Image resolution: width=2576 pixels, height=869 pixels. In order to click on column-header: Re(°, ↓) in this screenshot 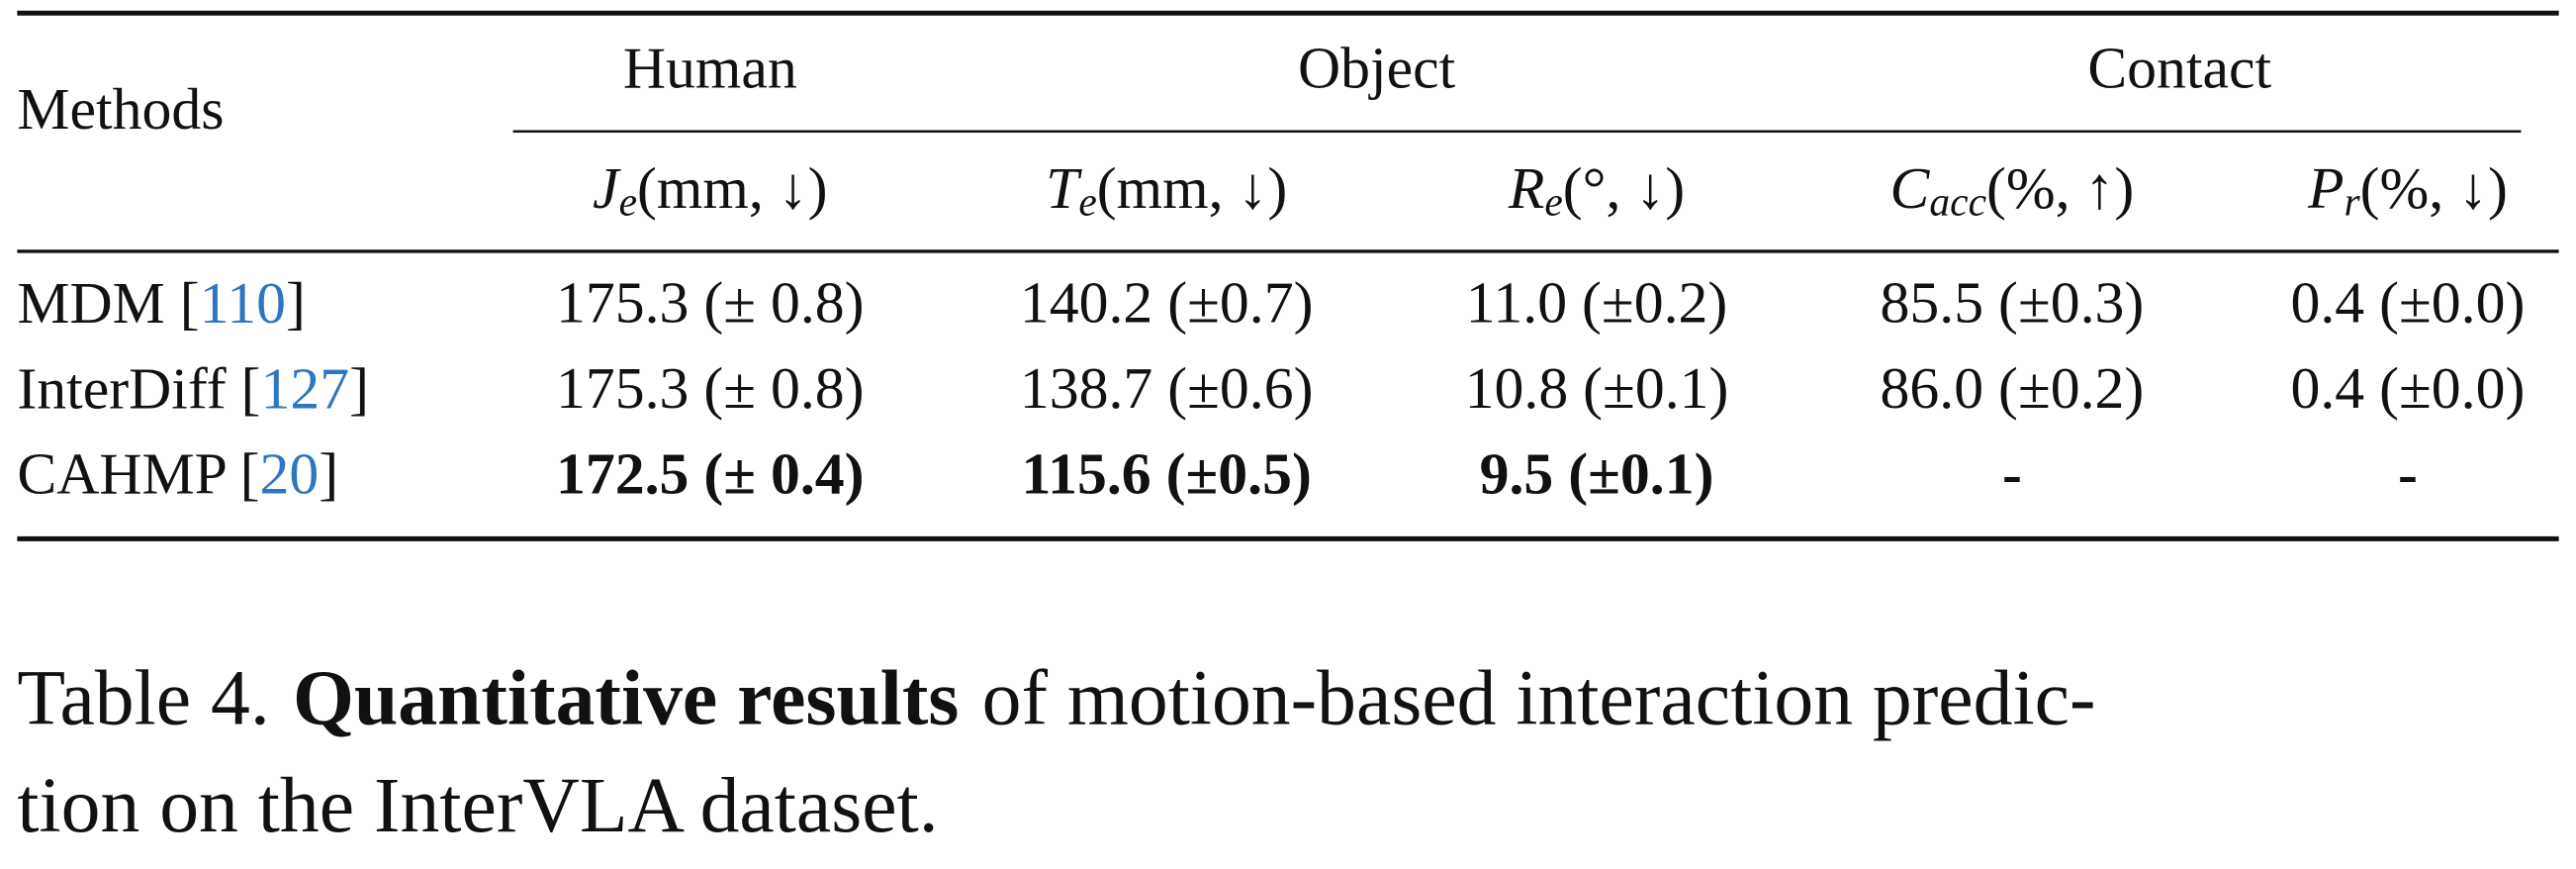, I will do `click(1596, 189)`.